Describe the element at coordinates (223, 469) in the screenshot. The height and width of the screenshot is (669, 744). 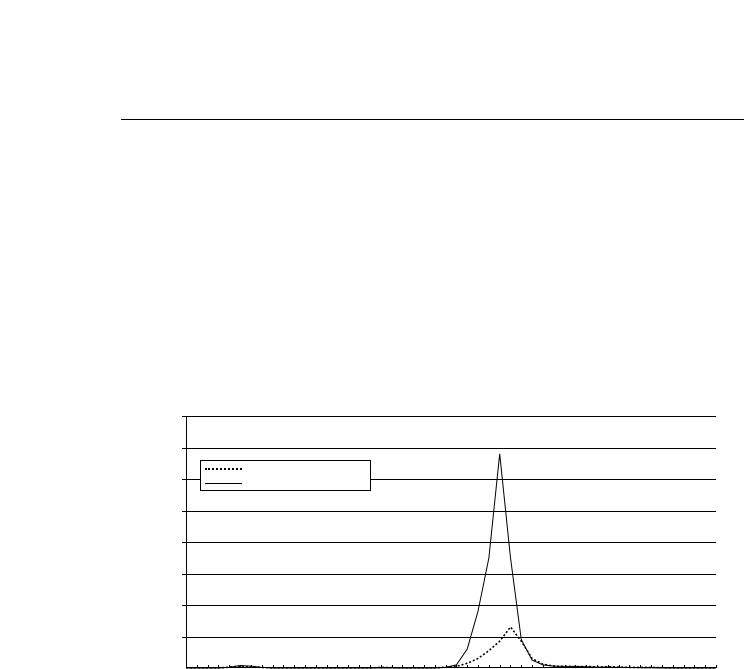
I see `legend-dotted-swatch` at that location.